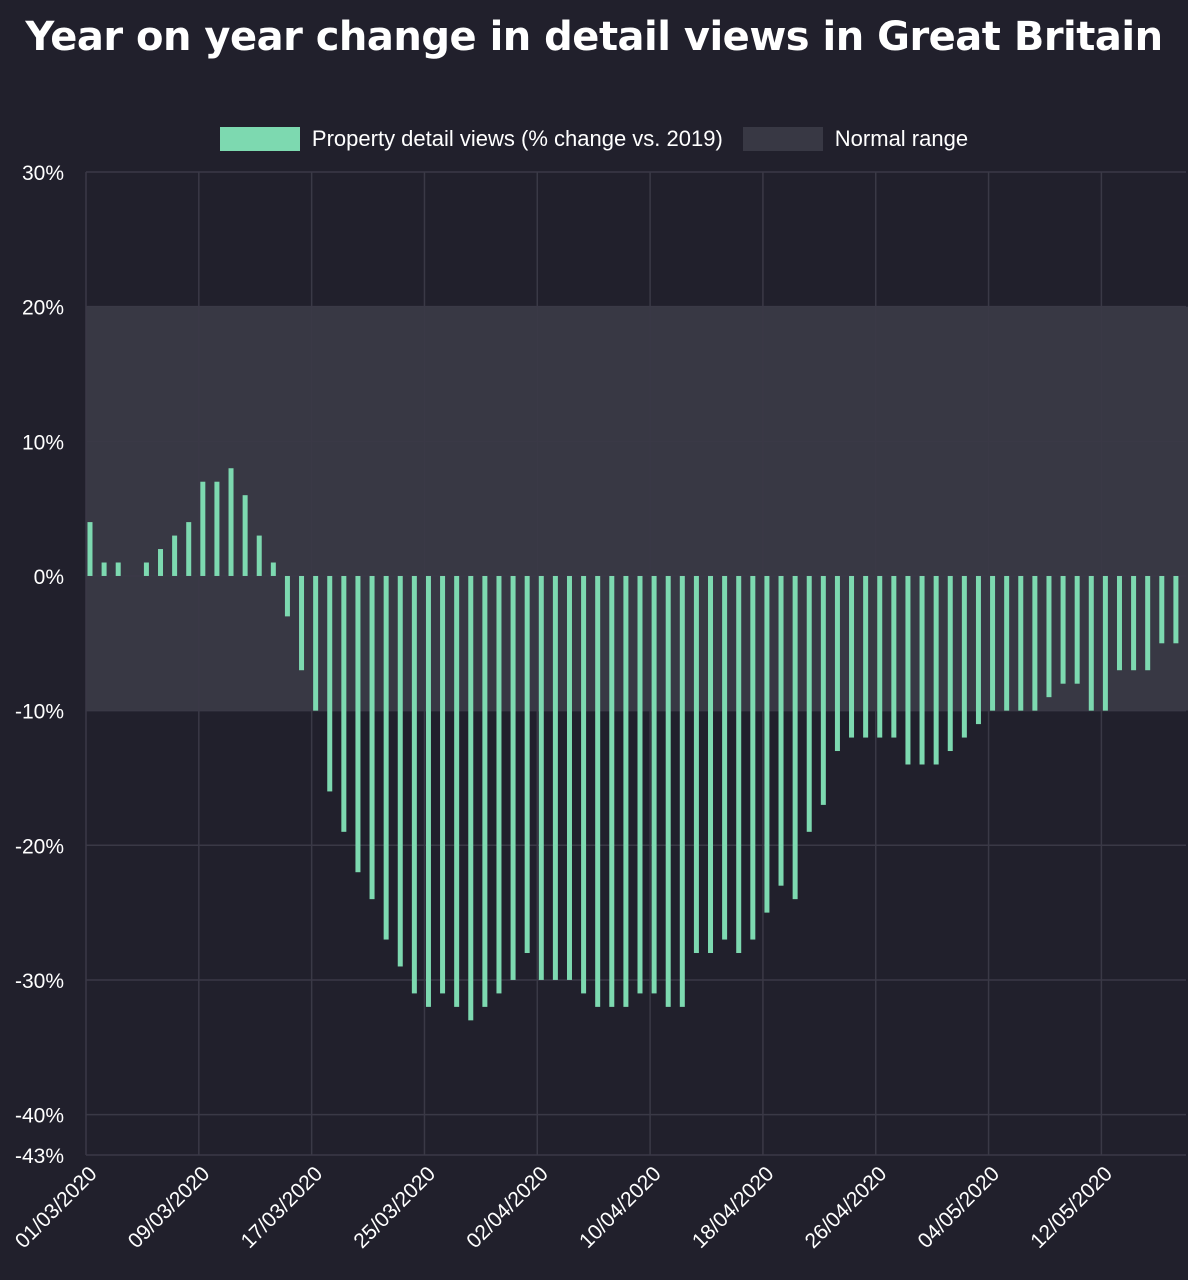  Describe the element at coordinates (282, 1207) in the screenshot. I see `x-tick-label: 17/03/2020` at that location.